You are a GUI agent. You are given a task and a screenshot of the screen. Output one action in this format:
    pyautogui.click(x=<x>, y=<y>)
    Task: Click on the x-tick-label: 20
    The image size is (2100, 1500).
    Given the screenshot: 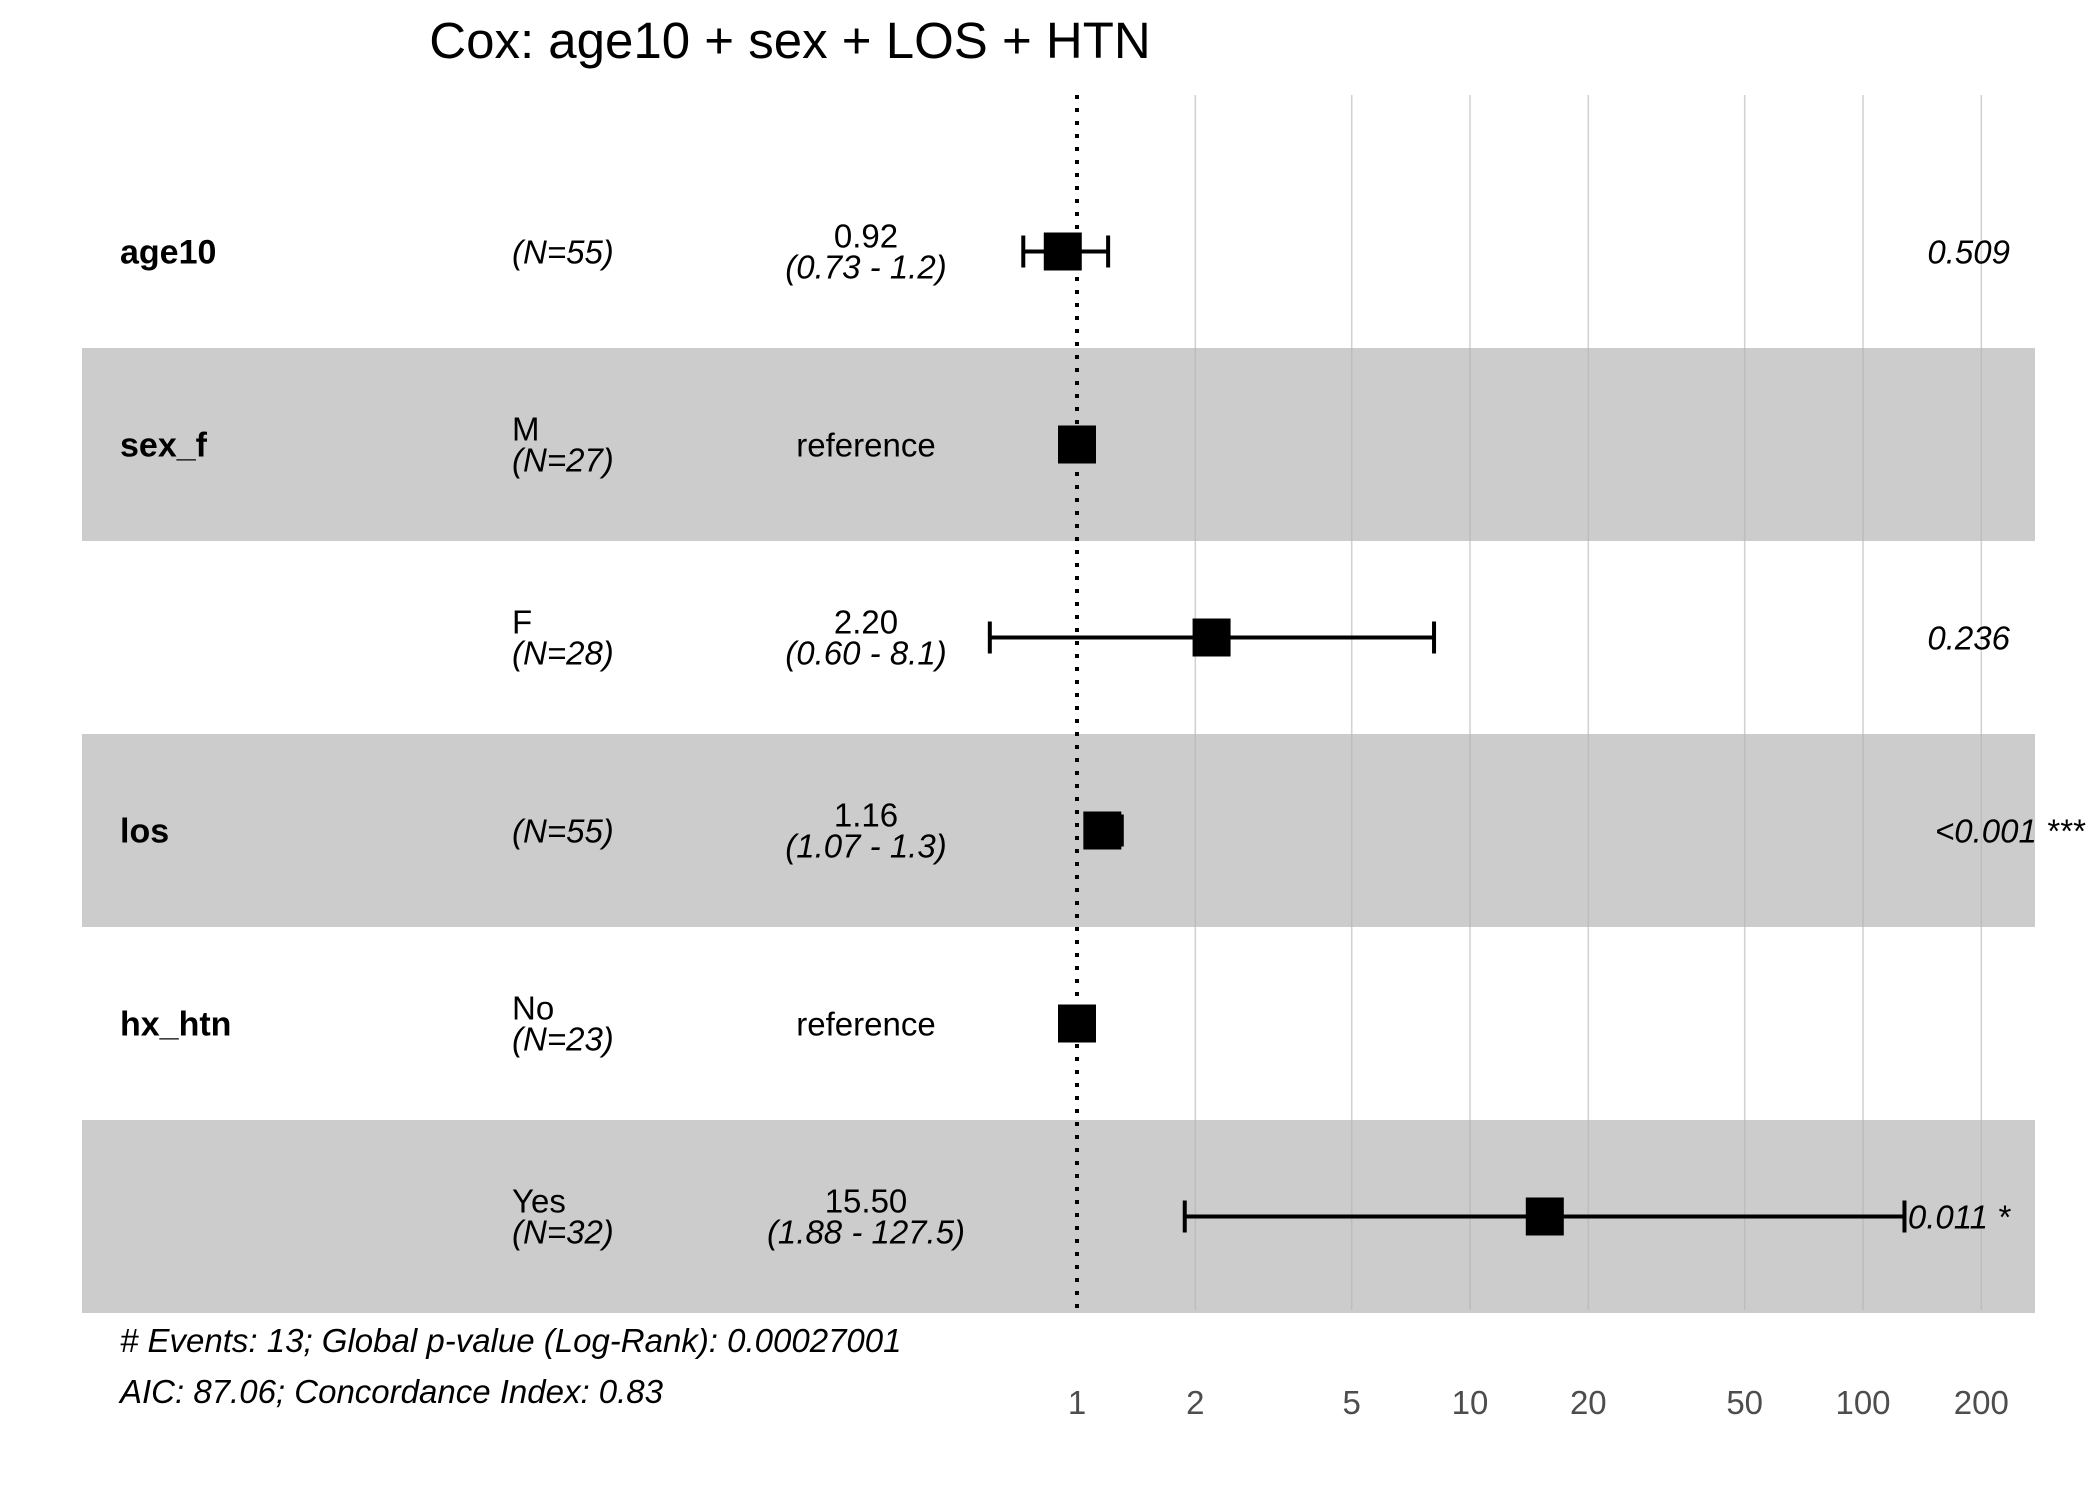 What is the action you would take?
    pyautogui.click(x=1588, y=1402)
    